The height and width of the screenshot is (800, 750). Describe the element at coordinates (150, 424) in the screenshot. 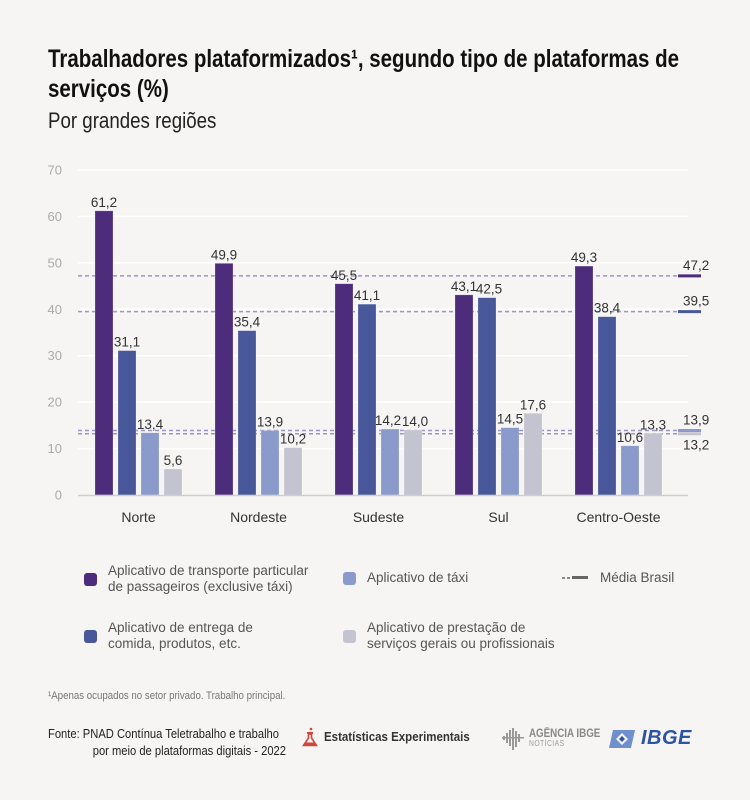

I see `bar-value-label: 13,4` at that location.